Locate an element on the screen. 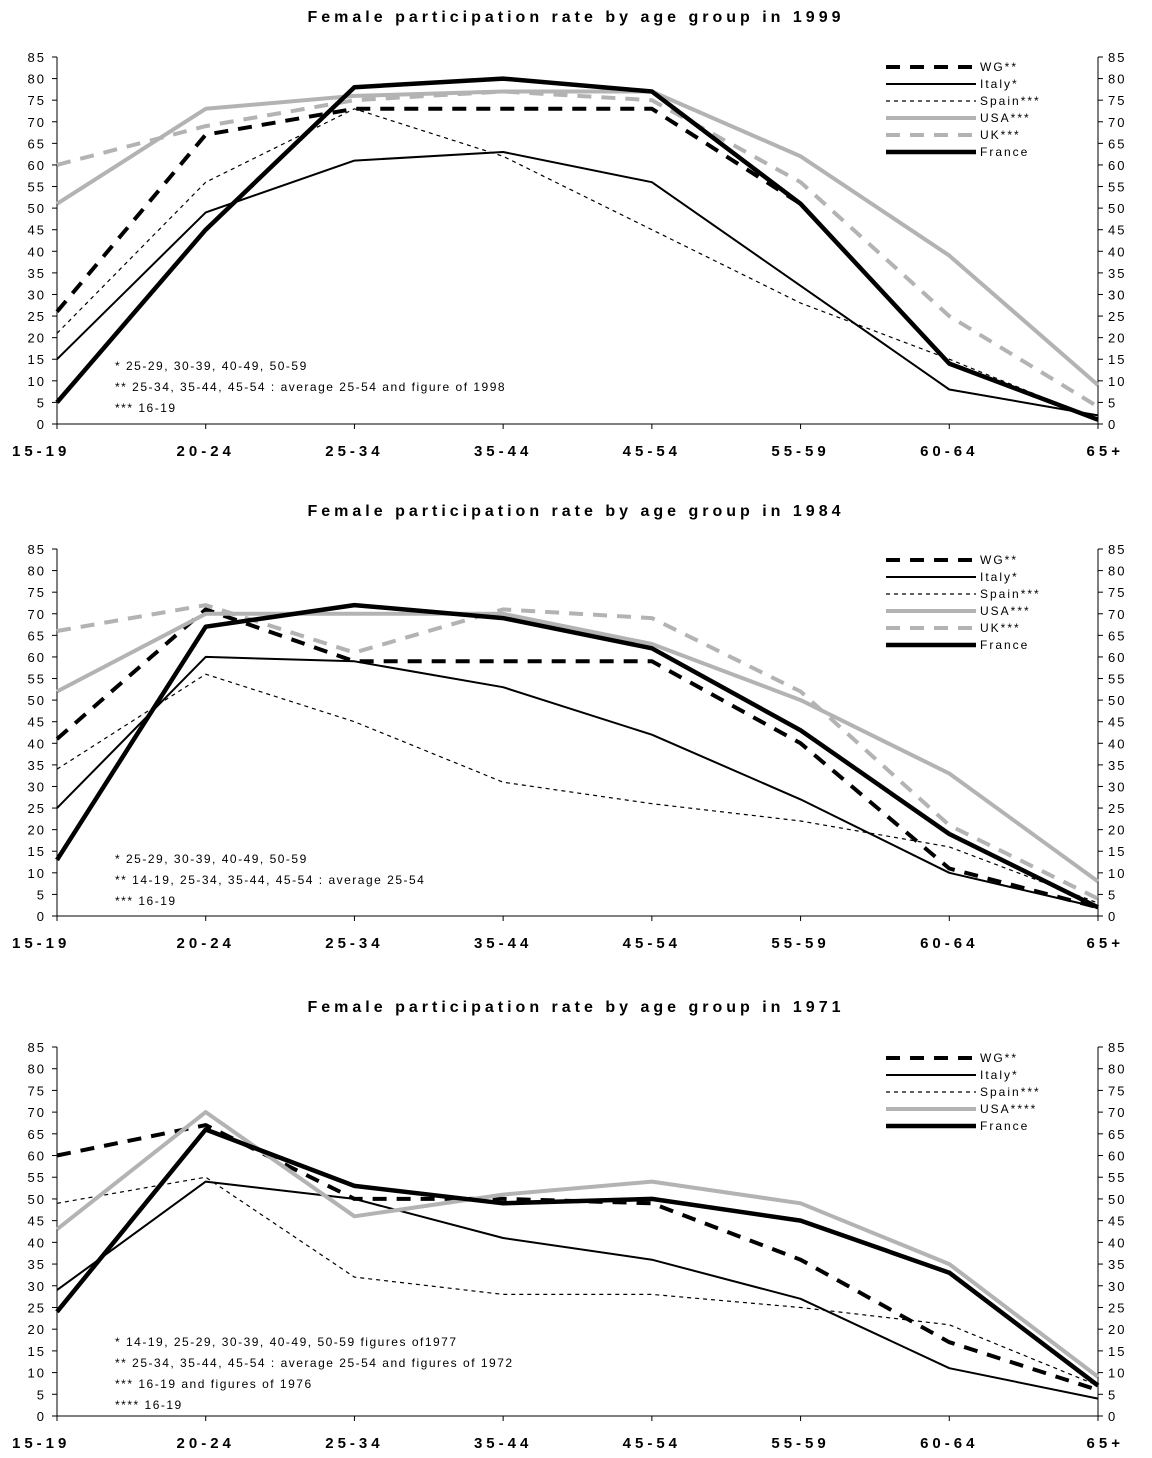 The width and height of the screenshot is (1152, 1458). footnote: *** 16-19 is located at coordinates (146, 408).